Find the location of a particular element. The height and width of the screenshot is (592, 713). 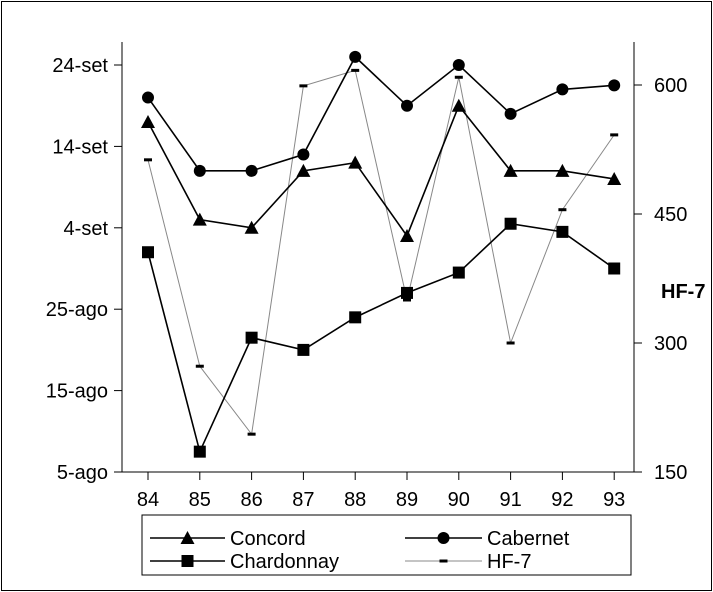

right-tick-label: 300 is located at coordinates (670, 344).